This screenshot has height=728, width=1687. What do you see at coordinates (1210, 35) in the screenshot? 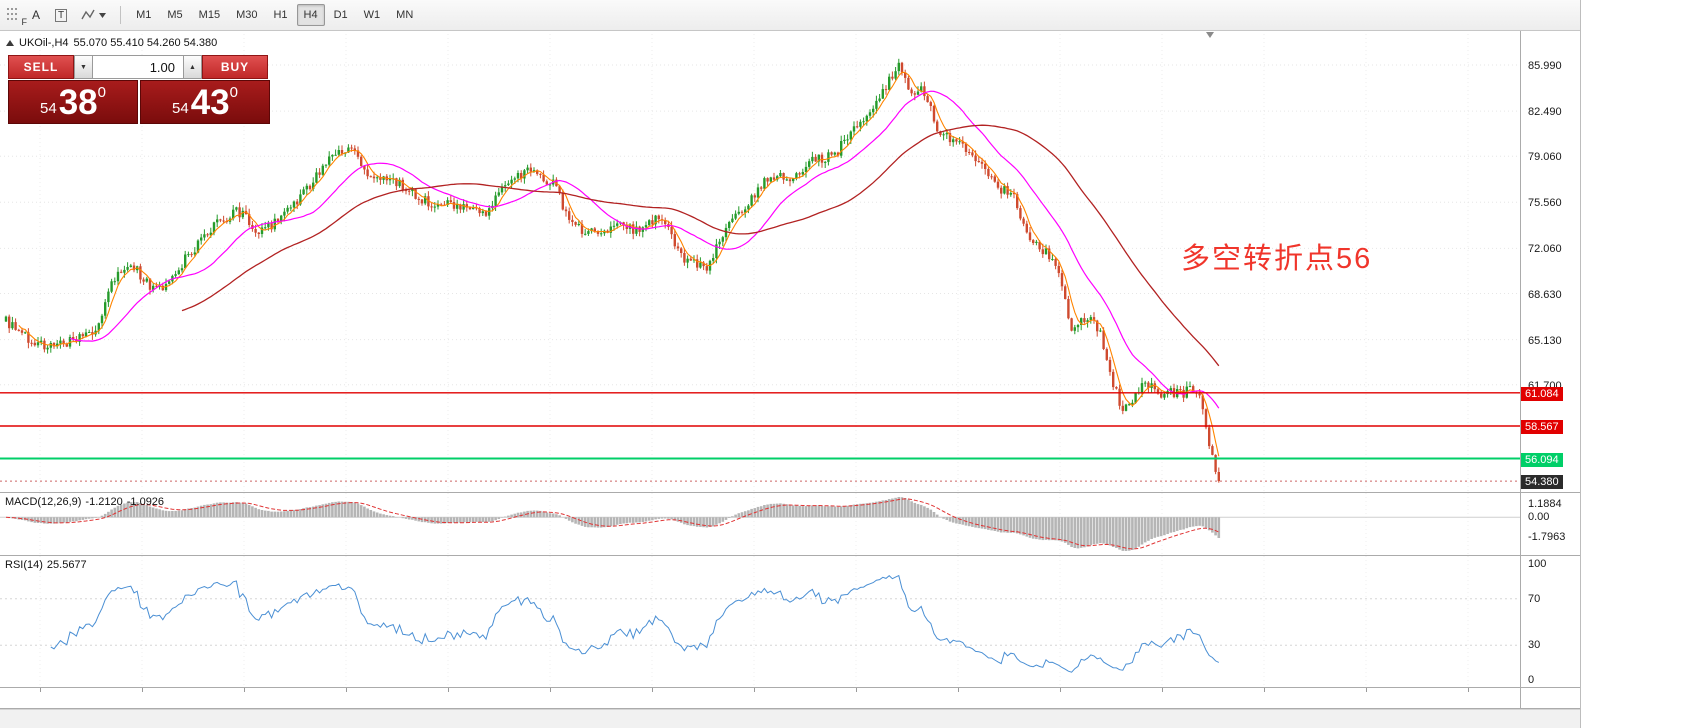
I see `chart-shift-marker-icon` at bounding box center [1210, 35].